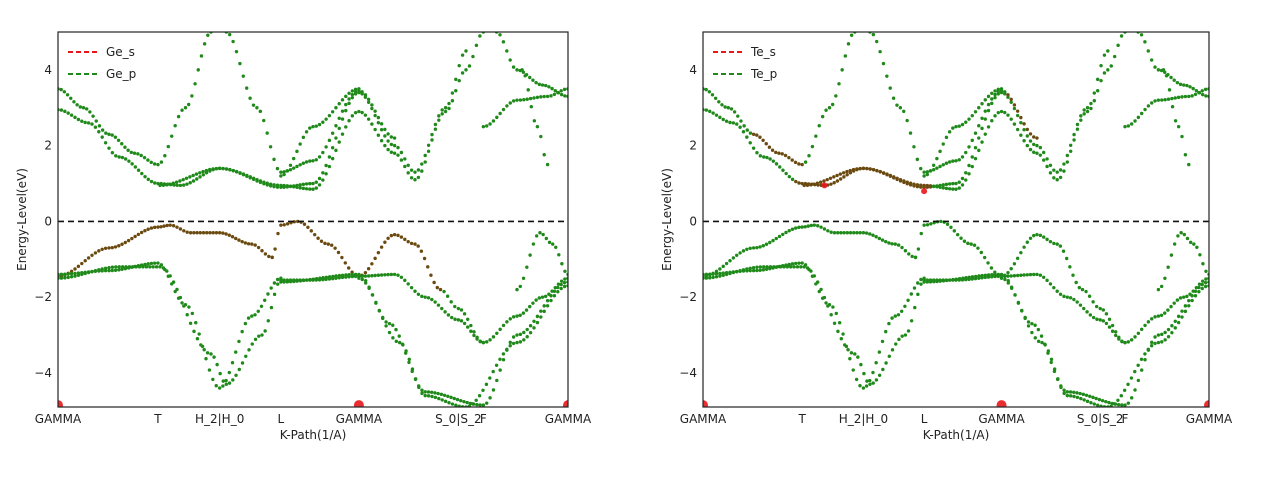 This screenshot has width=1262, height=483. I want to click on x-tick-label: GAMMA, so click(359, 419).